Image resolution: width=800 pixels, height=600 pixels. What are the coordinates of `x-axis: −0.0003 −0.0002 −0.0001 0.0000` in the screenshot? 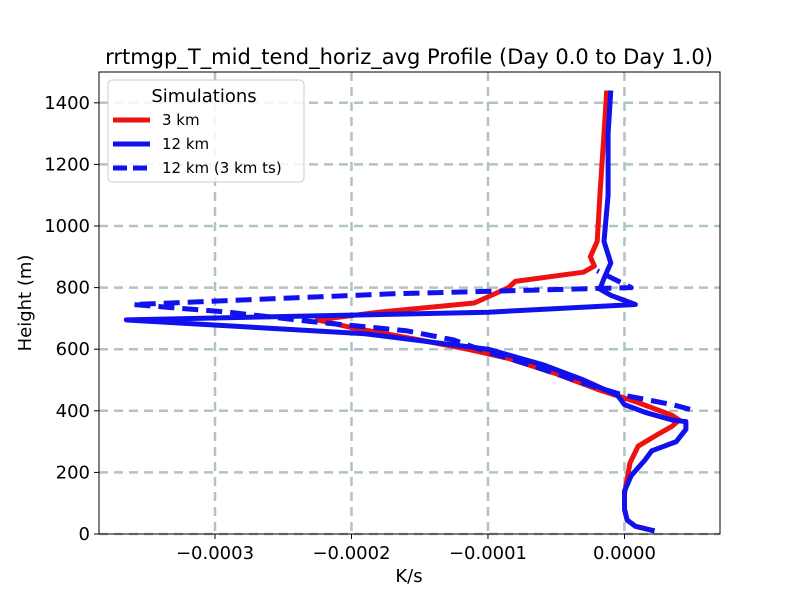 It's located at (416, 549).